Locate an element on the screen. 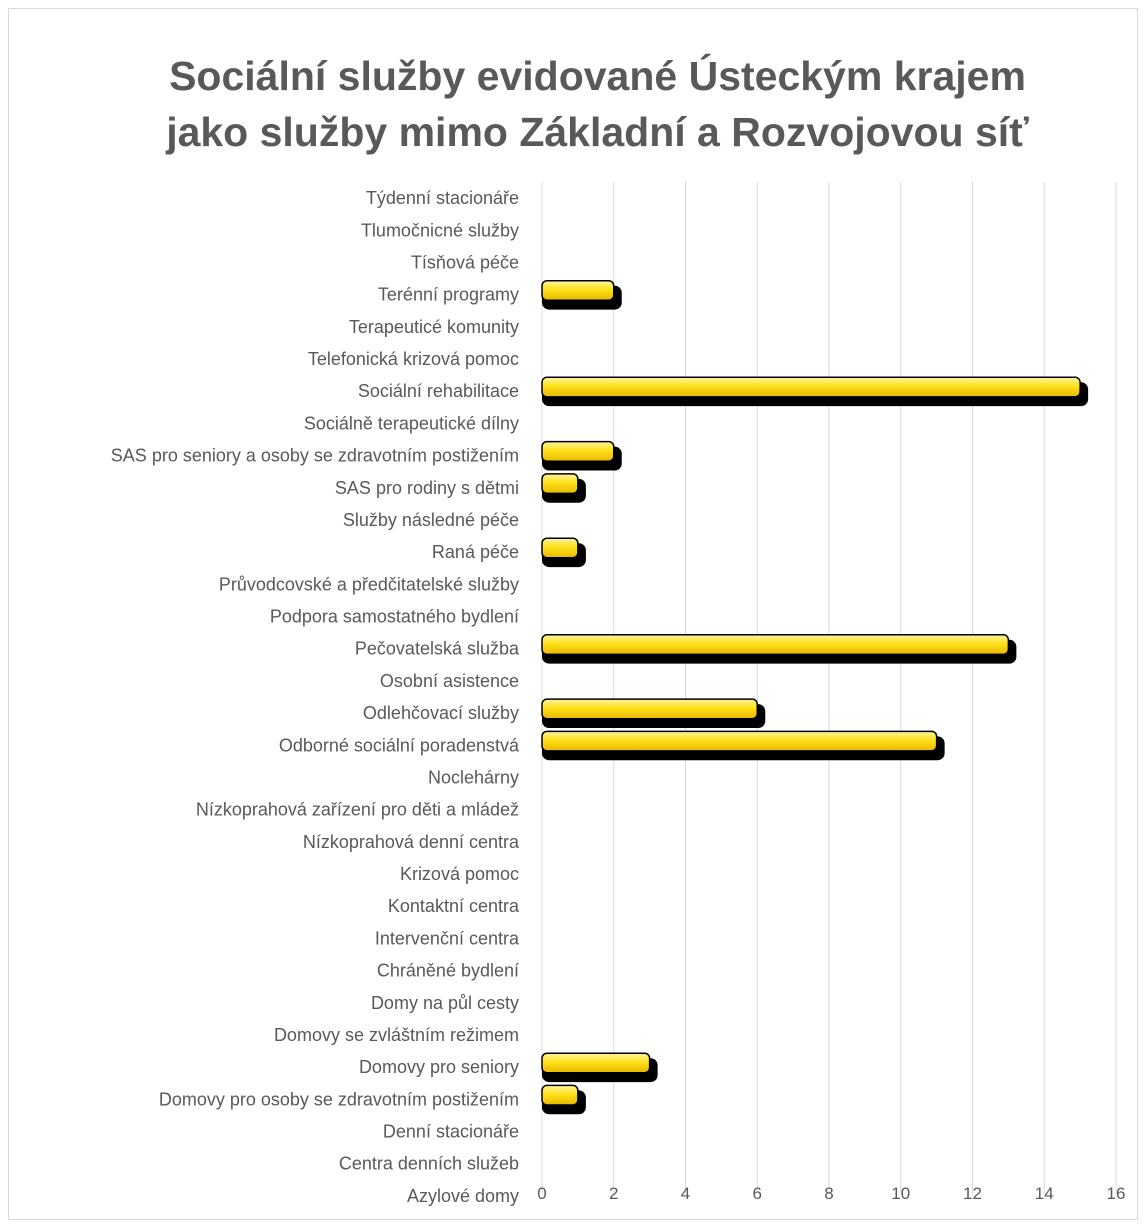  category-label: Nízkoprahová zařízení pro děti a mládež is located at coordinates (357, 810).